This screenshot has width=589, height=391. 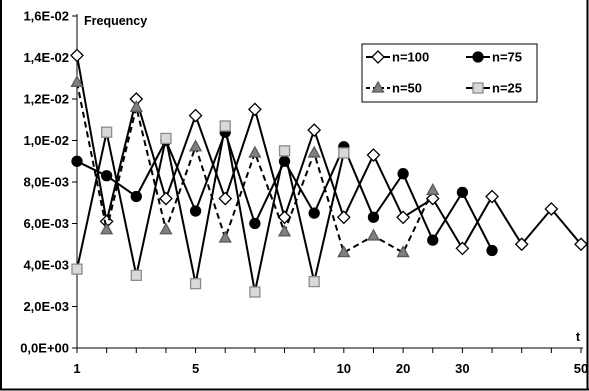 I want to click on legend-marker-n75, so click(x=478, y=57).